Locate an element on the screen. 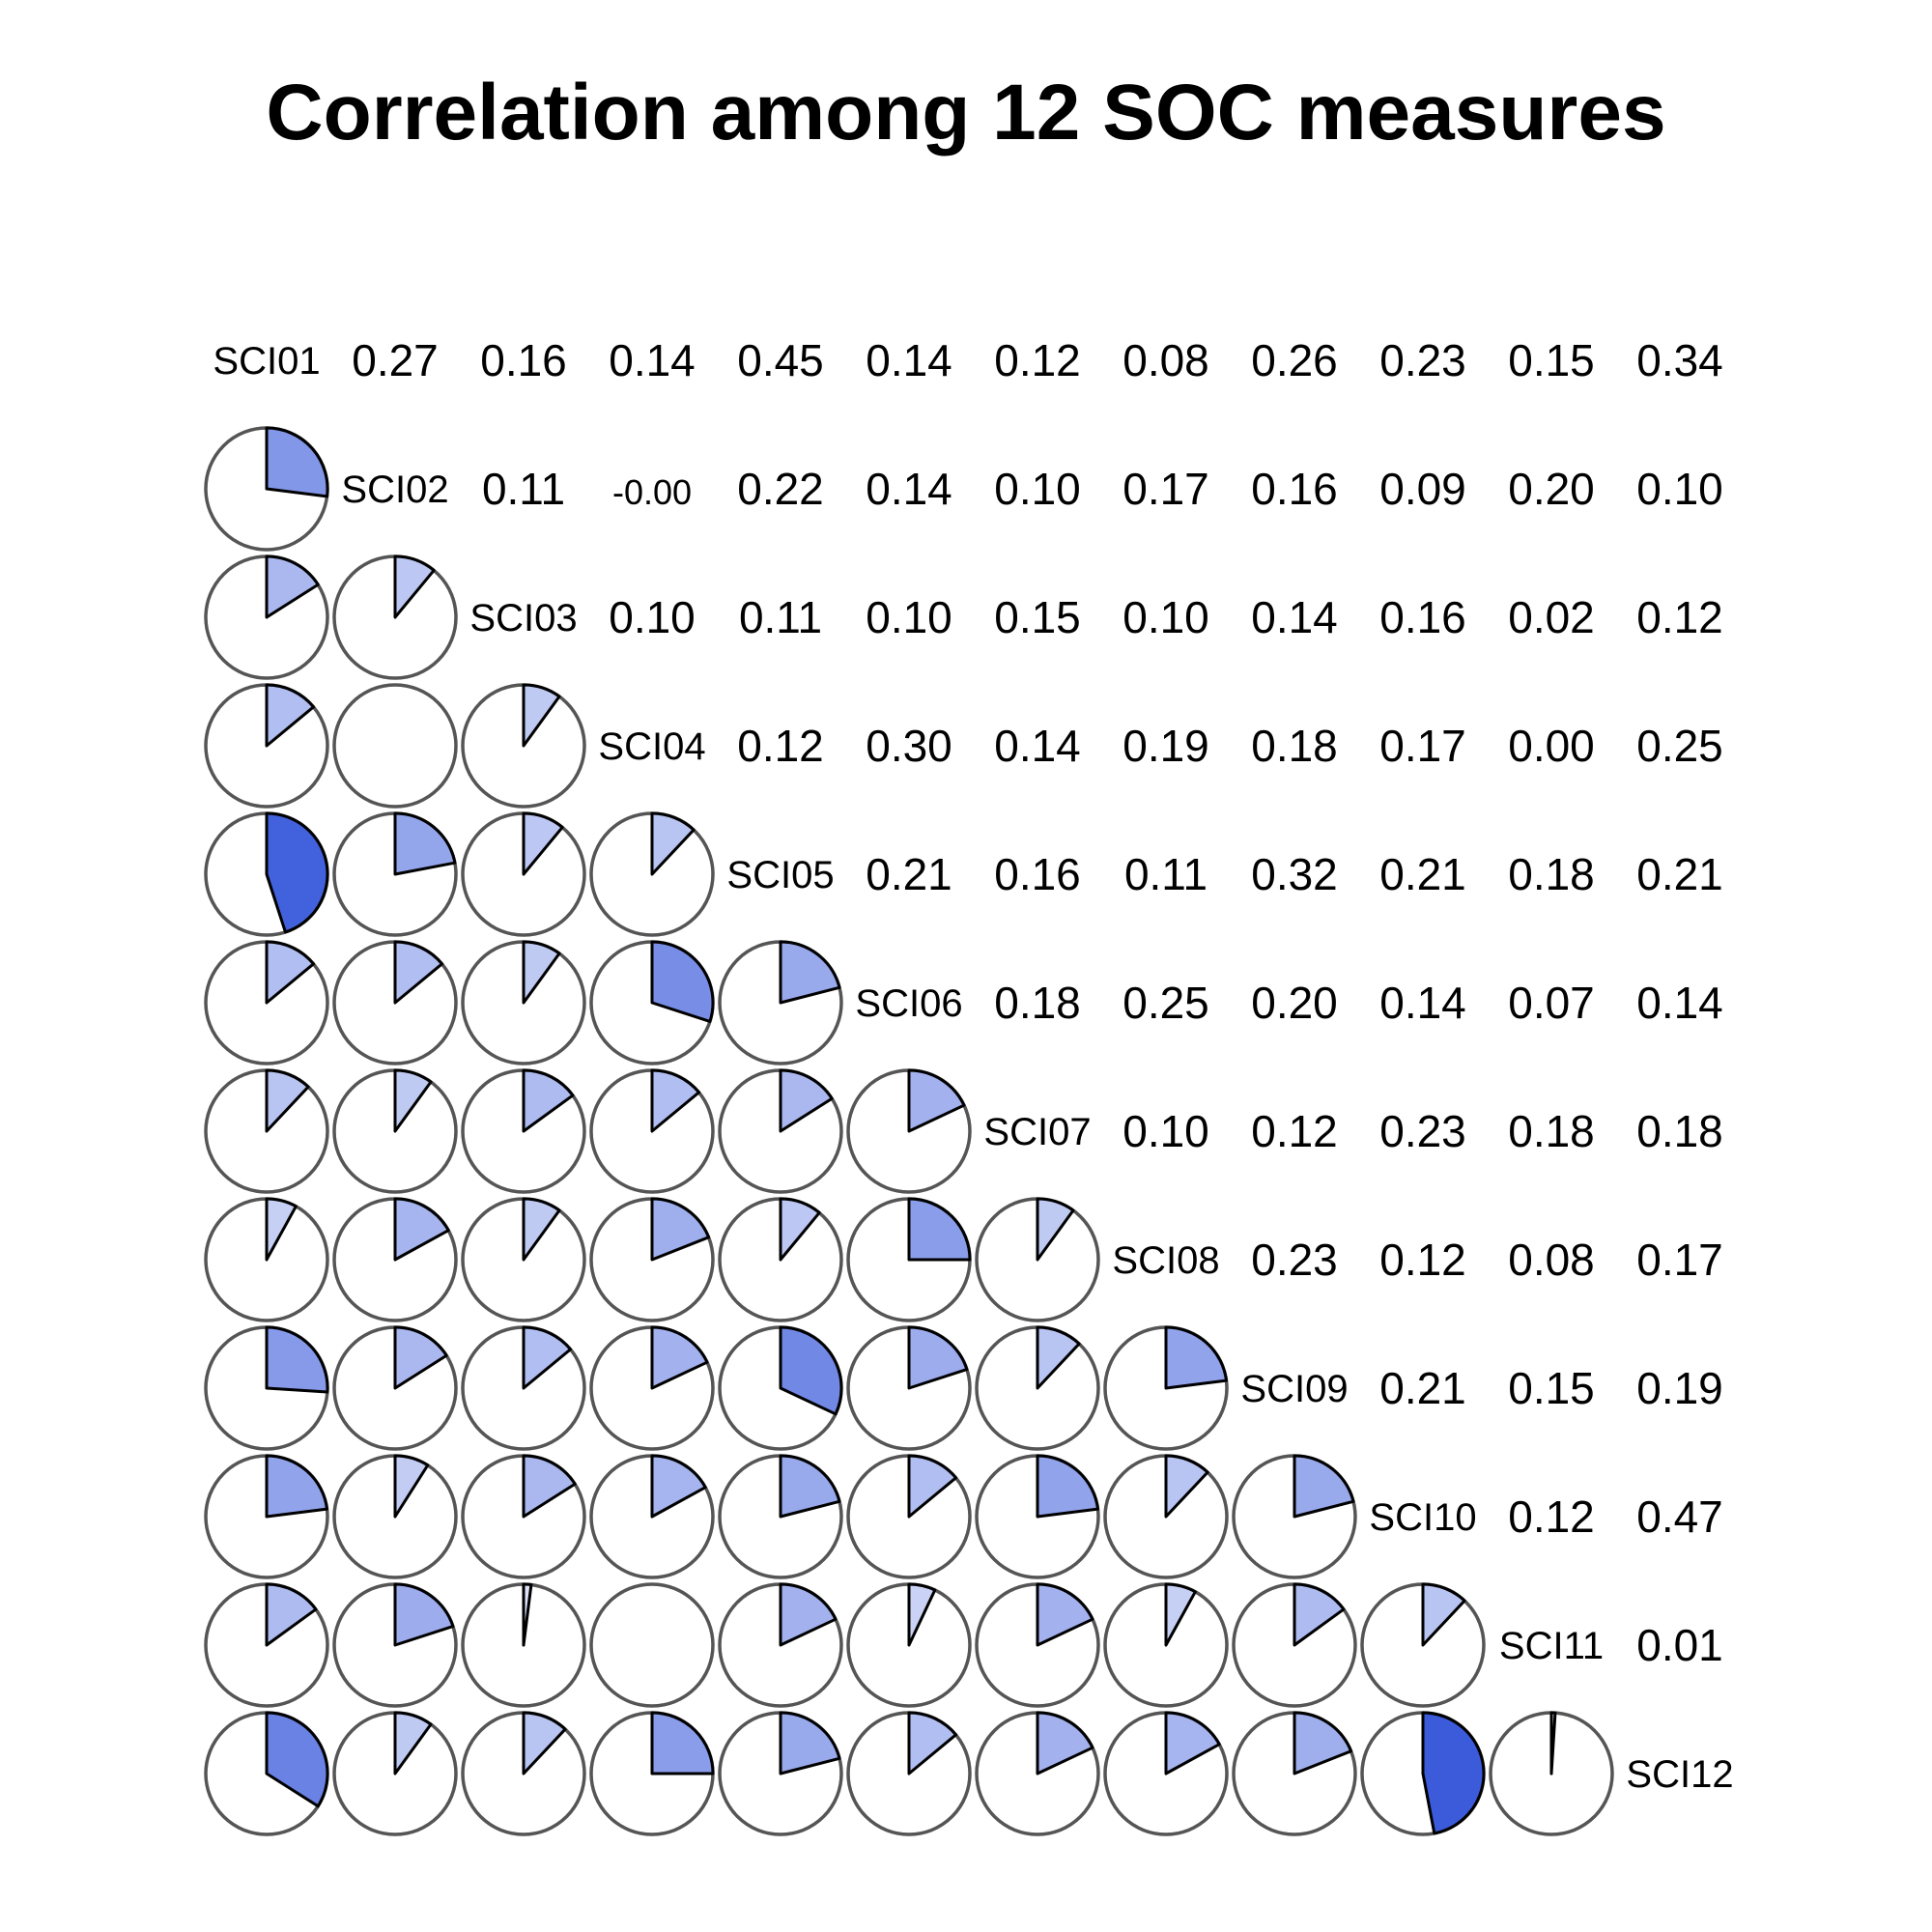 The width and height of the screenshot is (1932, 1932). pie-cell-sci10-sci08 is located at coordinates (1166, 1516).